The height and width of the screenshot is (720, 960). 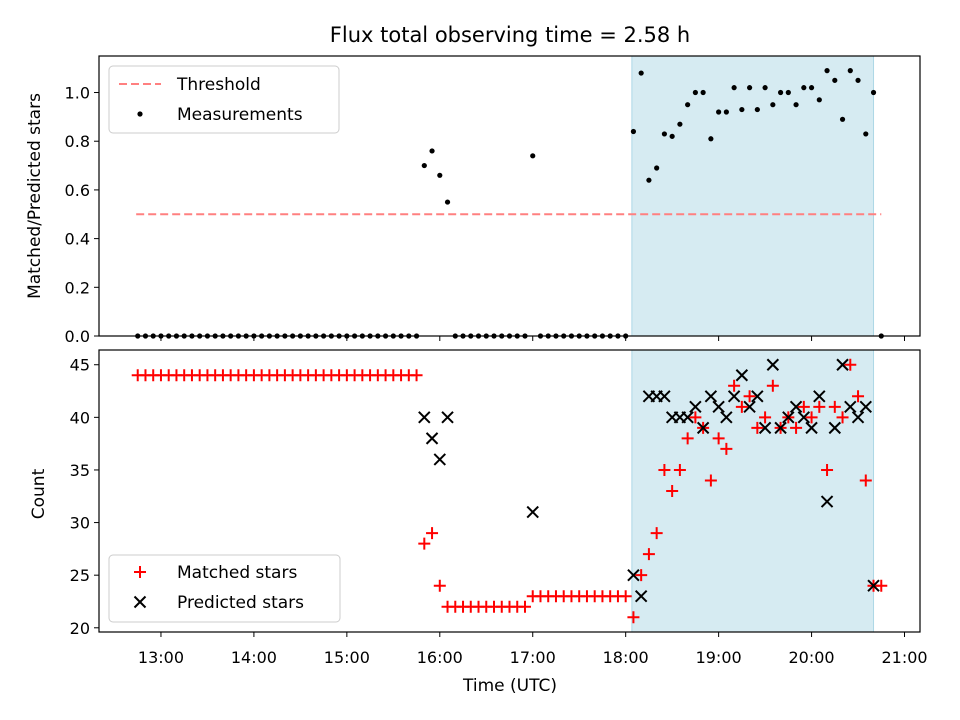 What do you see at coordinates (80, 575) in the screenshot?
I see `bottom-y-tick-label: 25` at bounding box center [80, 575].